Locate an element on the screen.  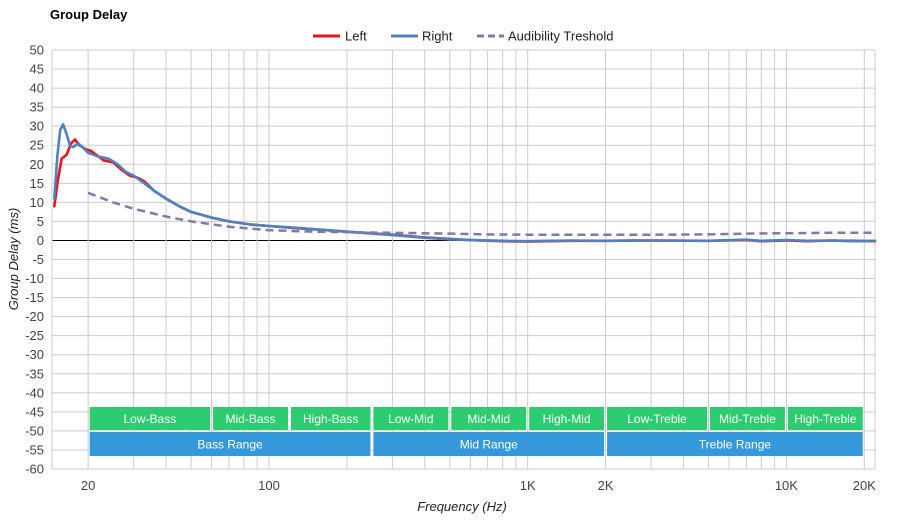
x-tick-label: 10K is located at coordinates (786, 485).